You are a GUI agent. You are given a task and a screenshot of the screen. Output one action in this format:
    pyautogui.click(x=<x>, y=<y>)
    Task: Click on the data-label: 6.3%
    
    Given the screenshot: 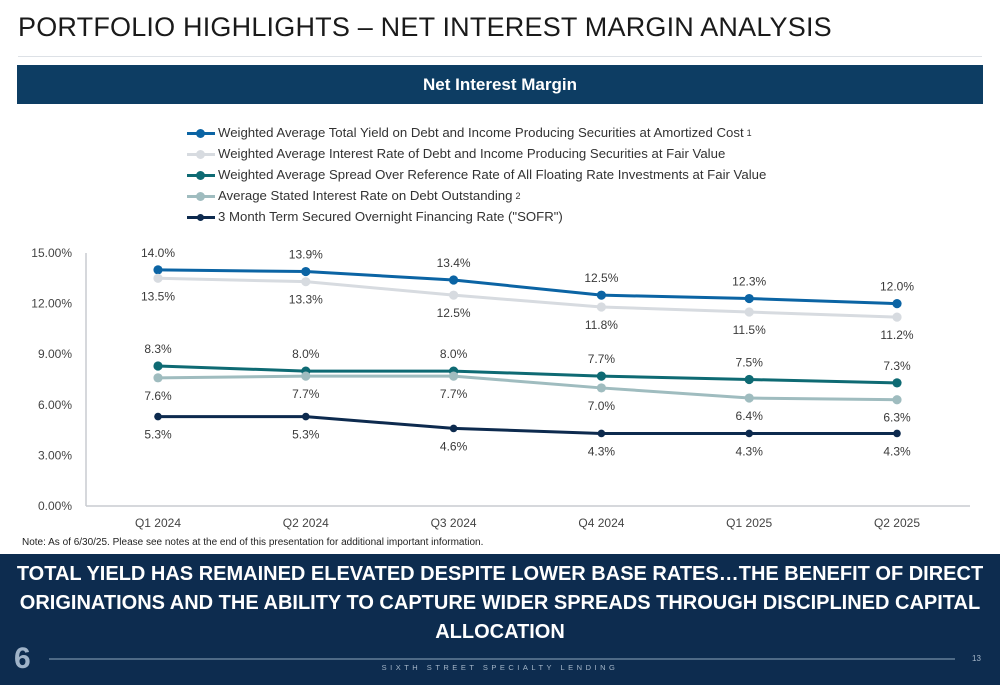 What is the action you would take?
    pyautogui.click(x=897, y=418)
    